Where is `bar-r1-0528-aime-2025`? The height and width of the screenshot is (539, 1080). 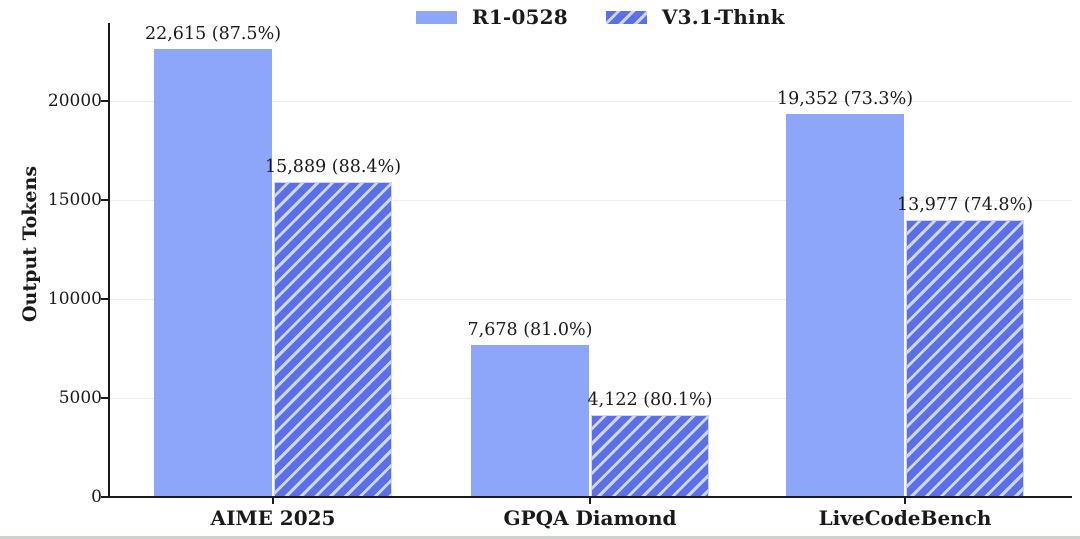 bar-r1-0528-aime-2025 is located at coordinates (213, 273).